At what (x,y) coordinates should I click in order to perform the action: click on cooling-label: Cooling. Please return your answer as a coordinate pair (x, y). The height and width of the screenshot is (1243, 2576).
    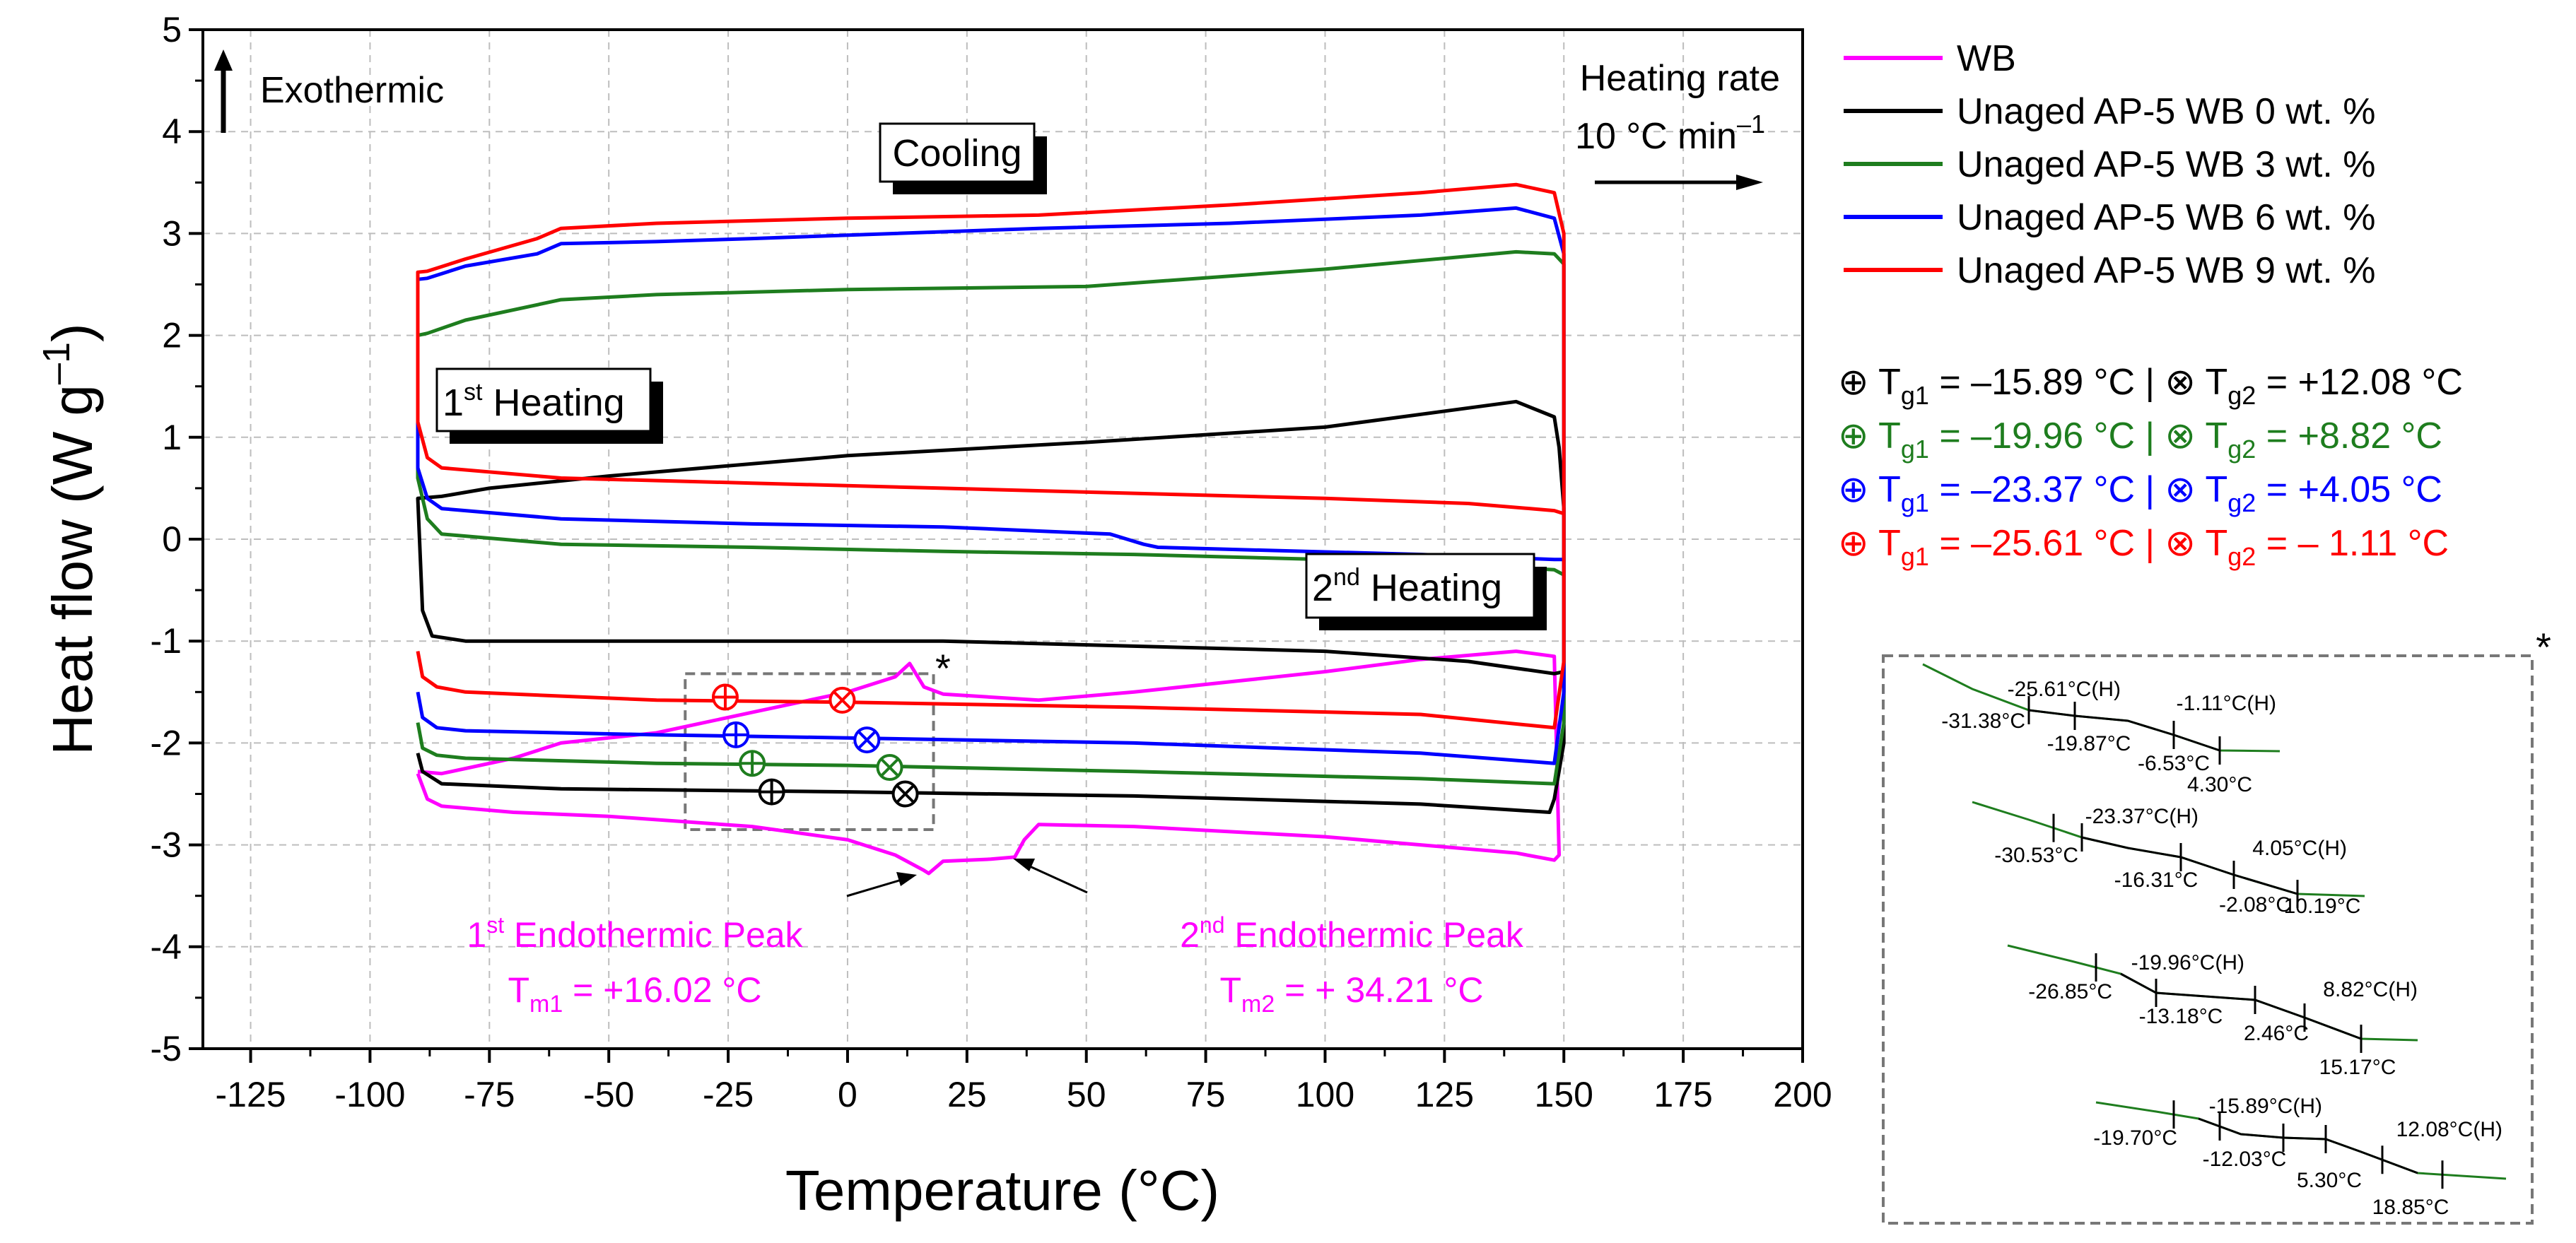
    Looking at the image, I should click on (963, 158).